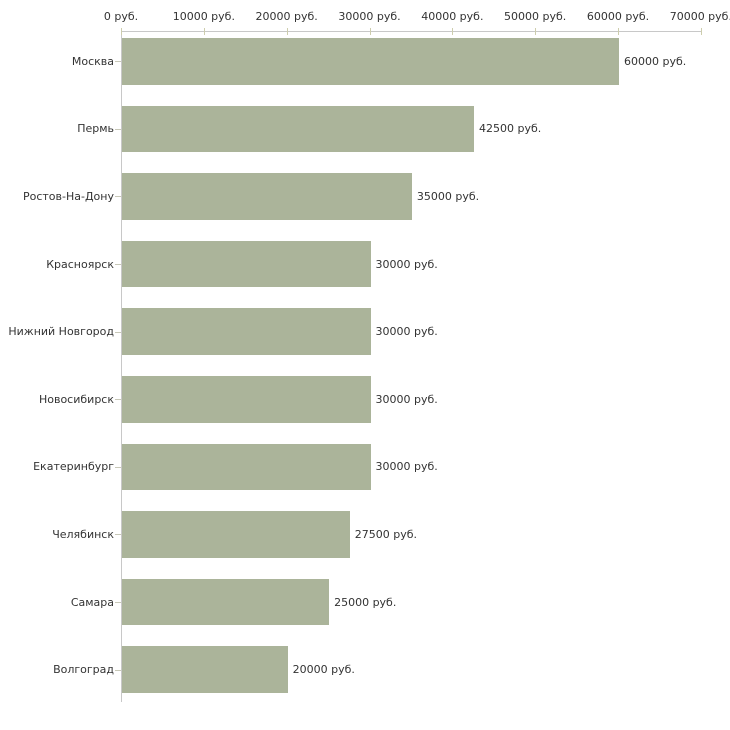 The width and height of the screenshot is (730, 730). I want to click on x-axis-tick-label: 0 руб., so click(121, 16).